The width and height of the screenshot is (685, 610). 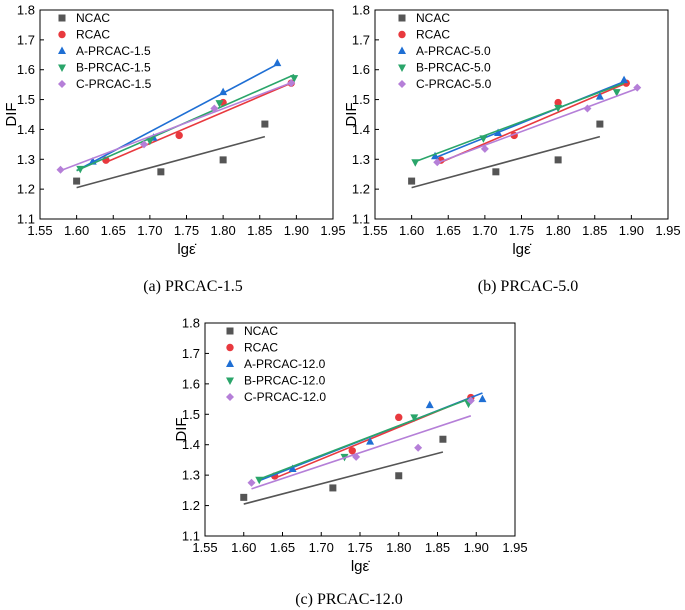 I want to click on y-tick-label: 1.6, so click(x=26, y=69).